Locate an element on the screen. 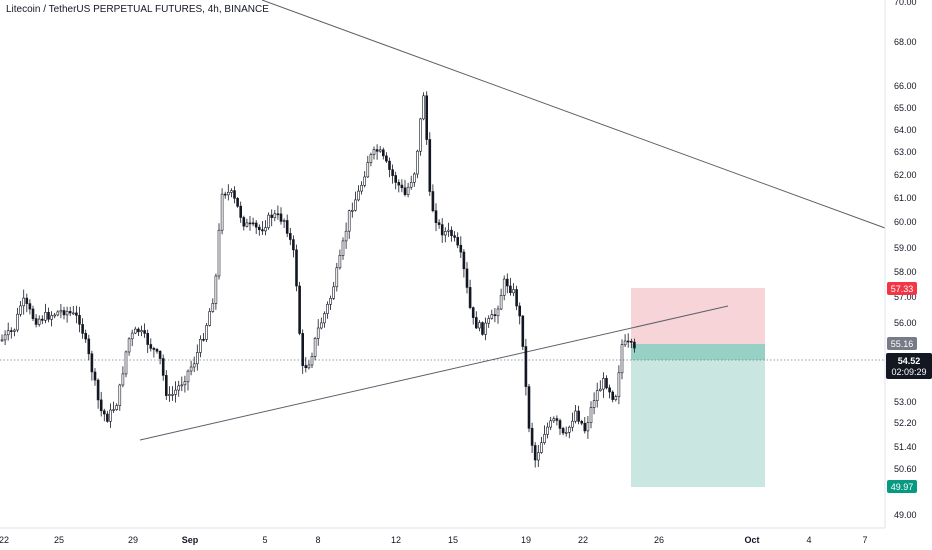 The image size is (932, 550). stop-loss-zone is located at coordinates (698, 316).